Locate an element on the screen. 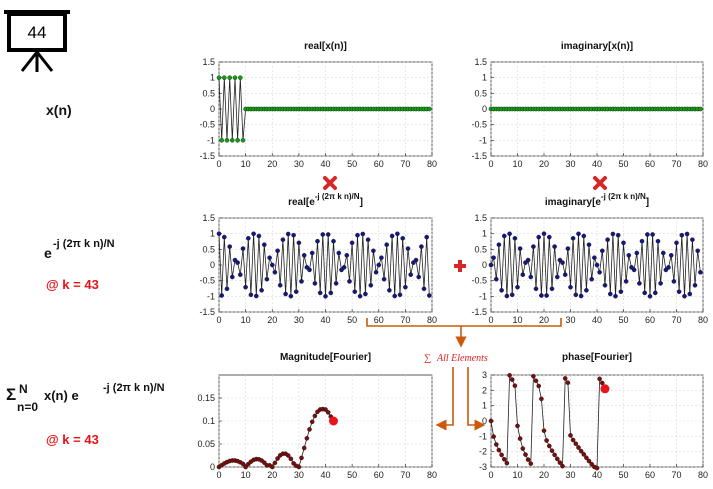  x-tick-label: 30 is located at coordinates (570, 164).